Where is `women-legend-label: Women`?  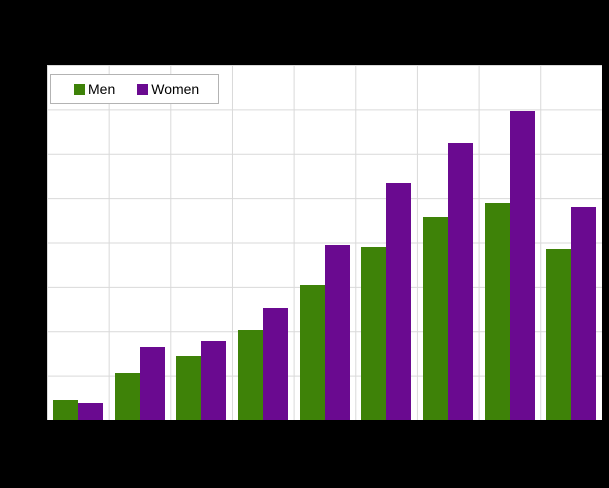
women-legend-label: Women is located at coordinates (175, 89).